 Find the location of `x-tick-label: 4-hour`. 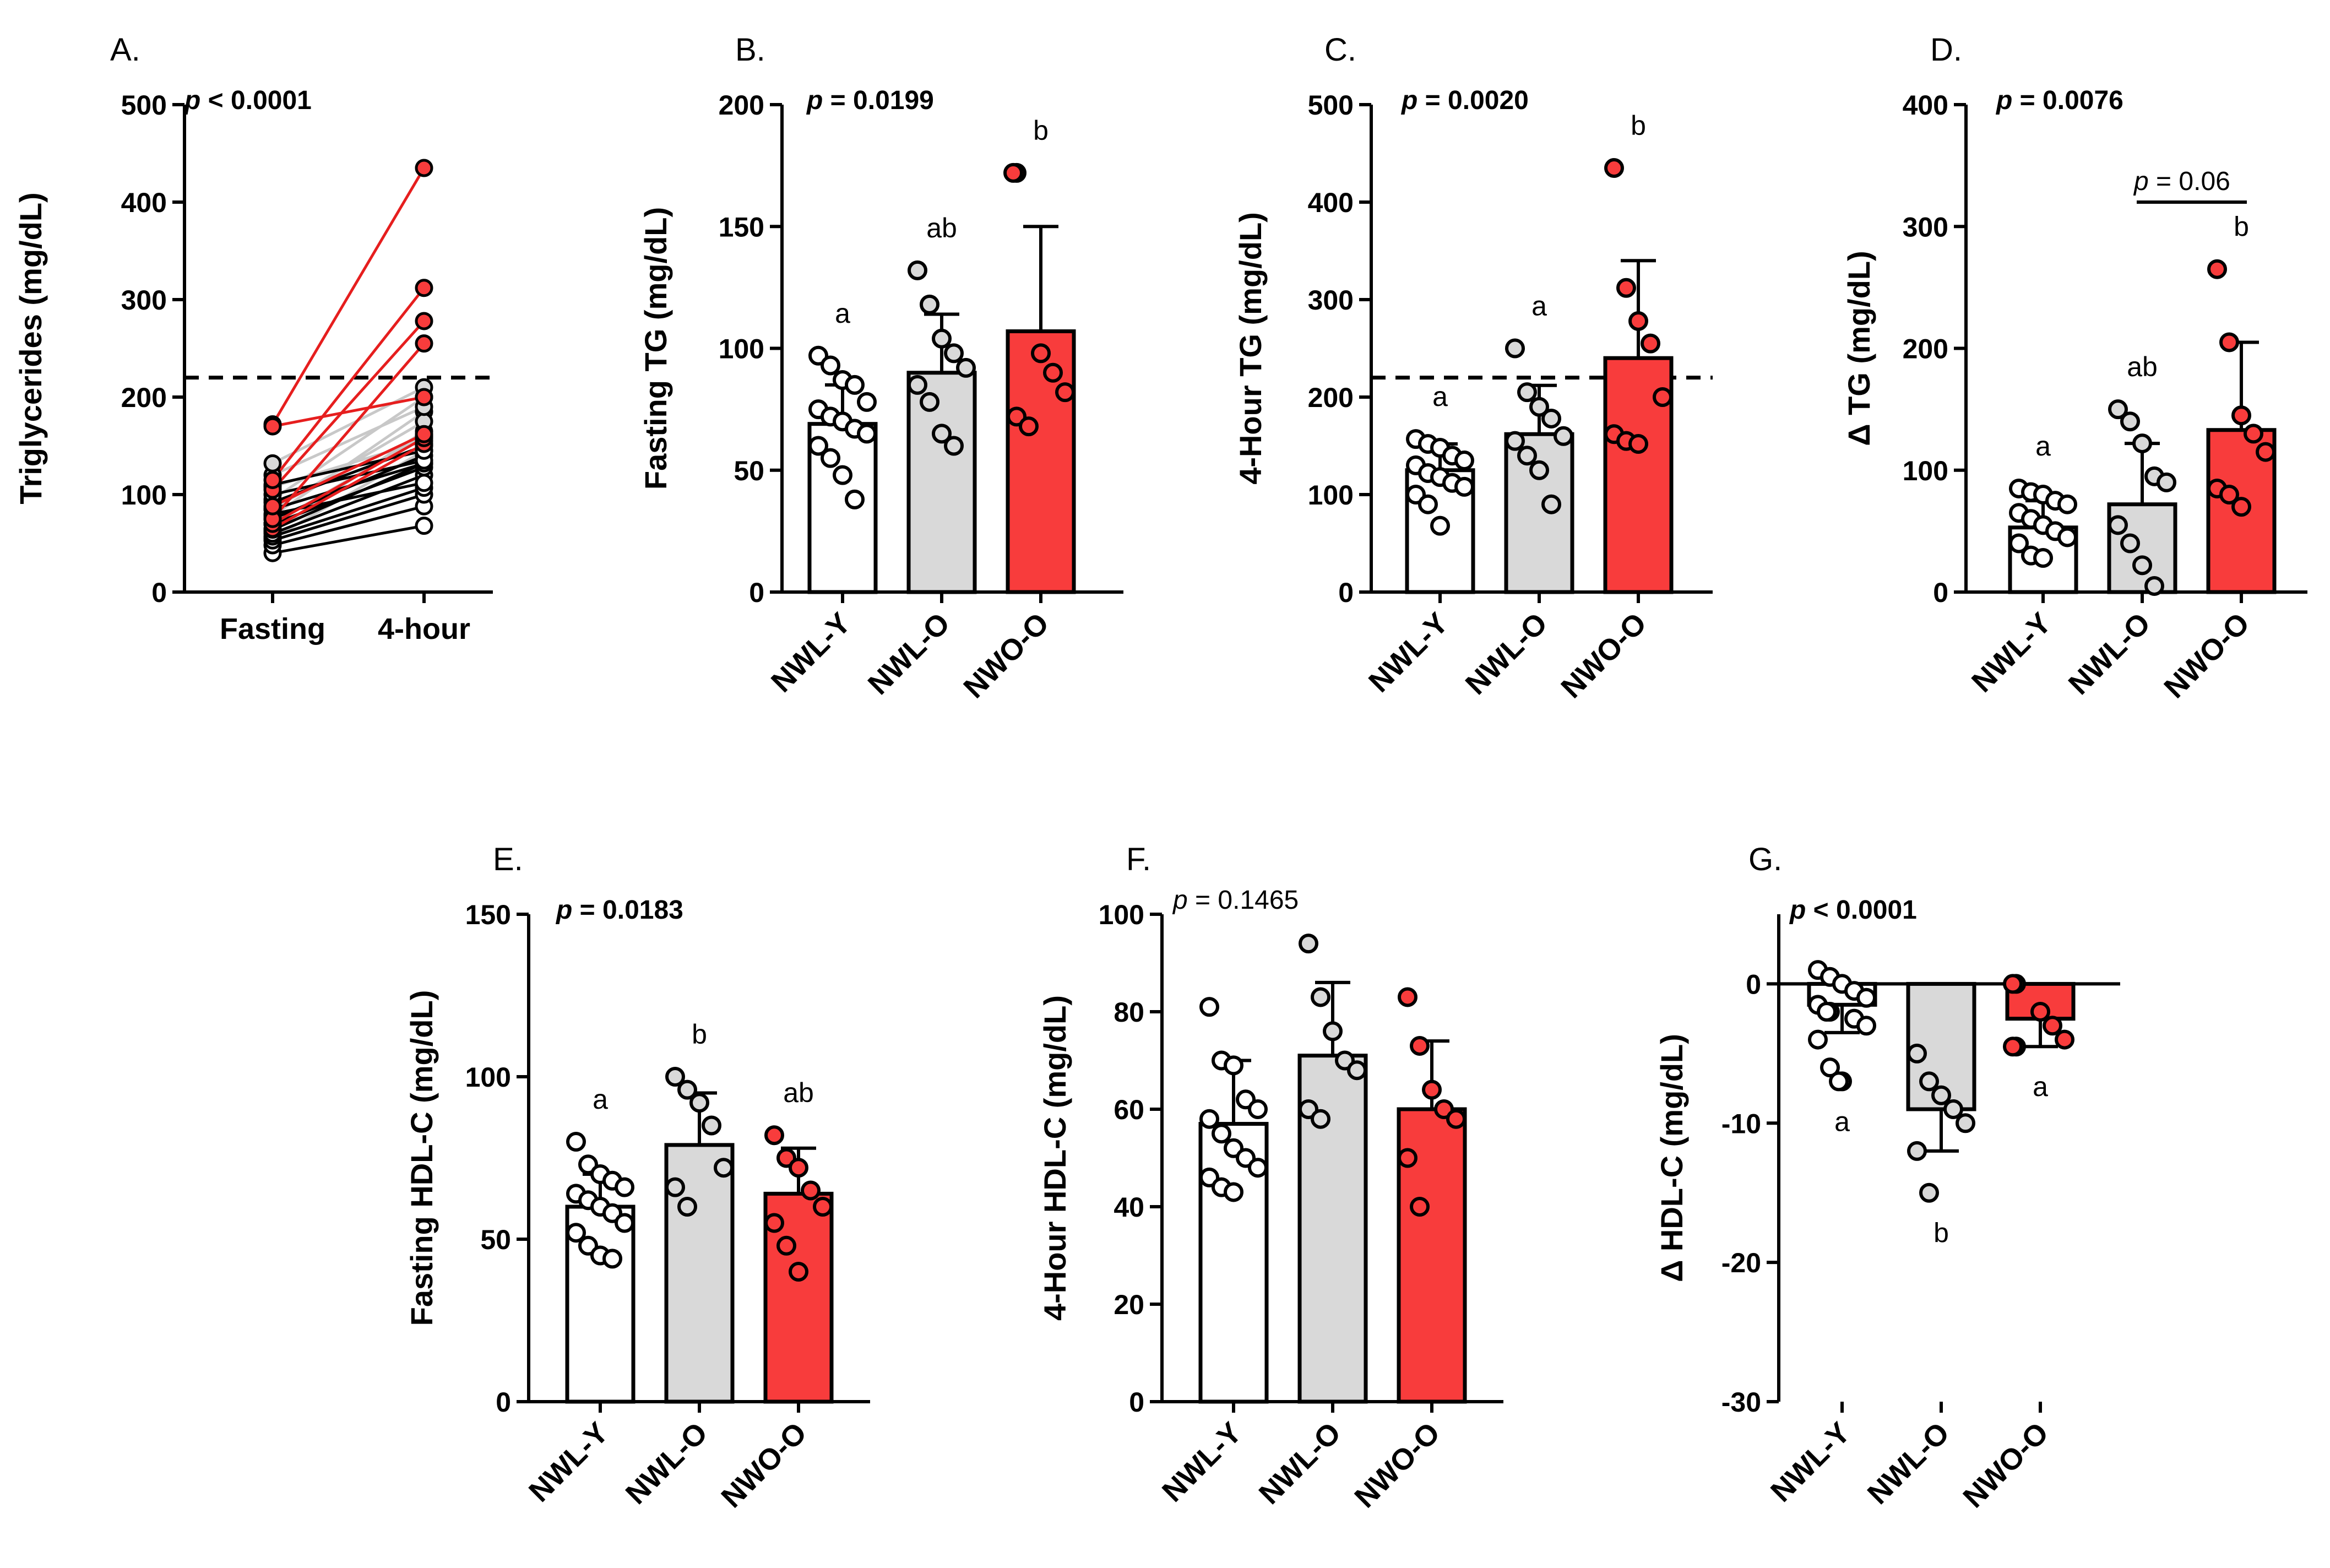

x-tick-label: 4-hour is located at coordinates (424, 628).